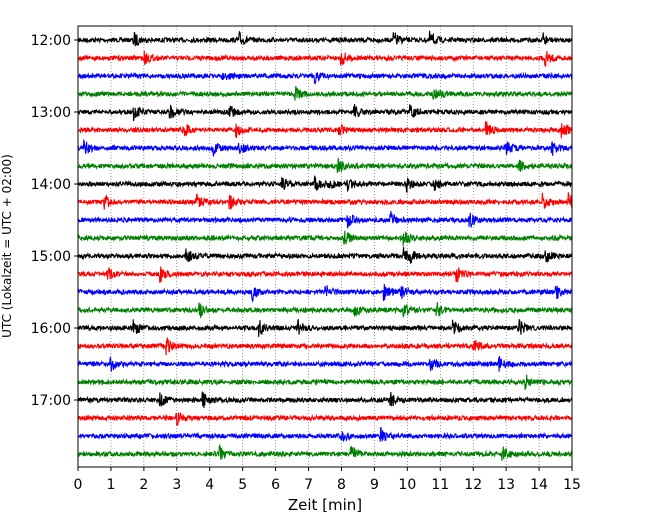 This screenshot has width=650, height=520. I want to click on y-tick-label: 12:00, so click(51, 41).